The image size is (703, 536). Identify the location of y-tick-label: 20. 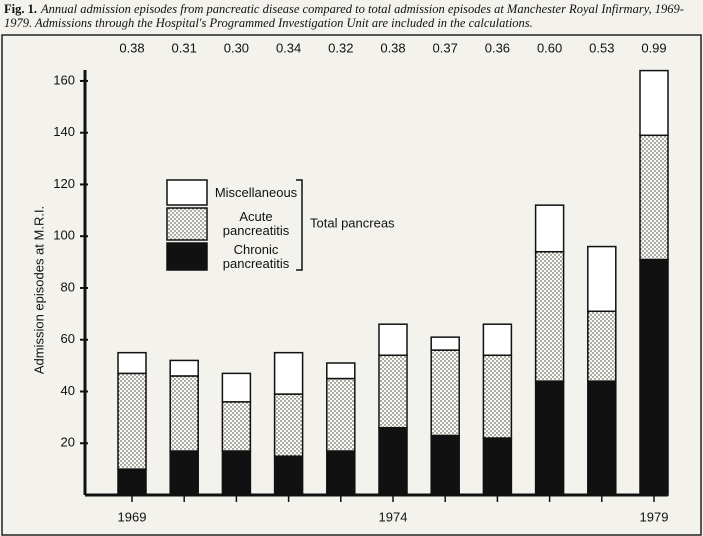
(68, 442).